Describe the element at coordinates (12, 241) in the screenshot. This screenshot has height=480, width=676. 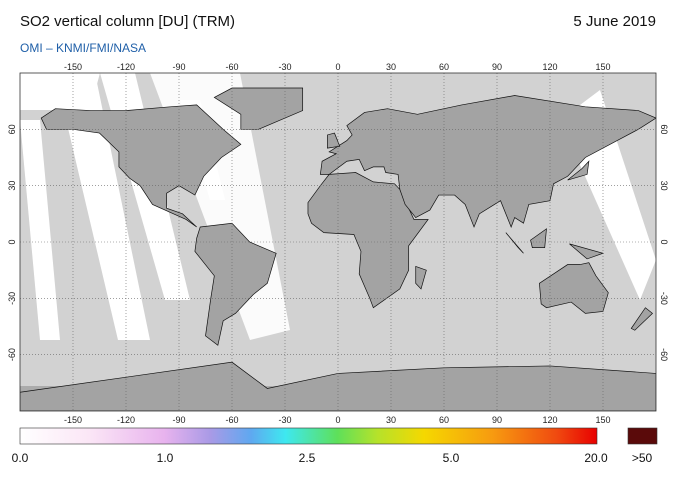
I see `lat-label-left: 0` at that location.